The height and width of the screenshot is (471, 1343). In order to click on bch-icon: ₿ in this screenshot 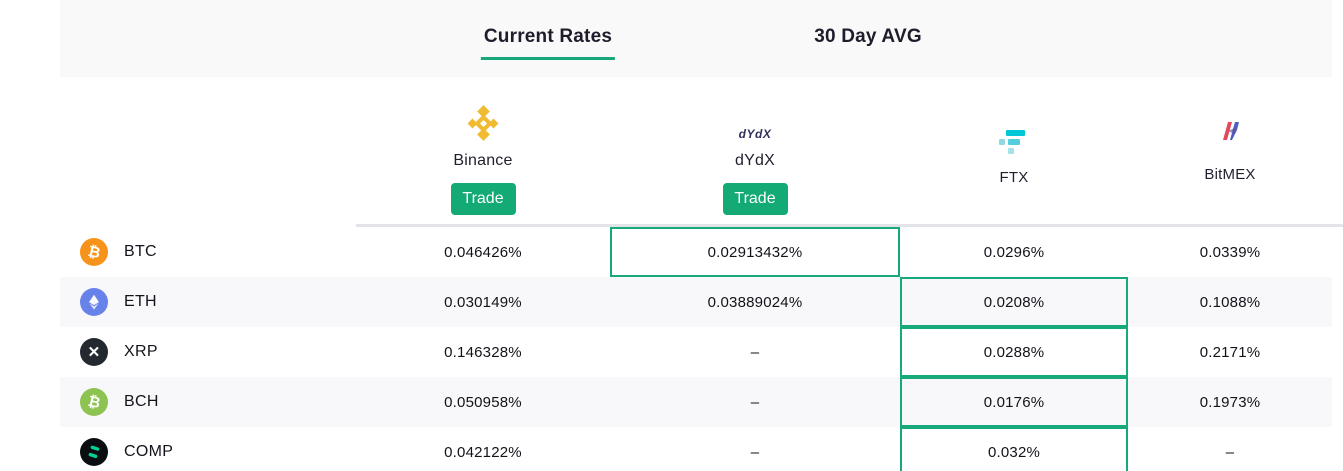, I will do `click(94, 402)`.